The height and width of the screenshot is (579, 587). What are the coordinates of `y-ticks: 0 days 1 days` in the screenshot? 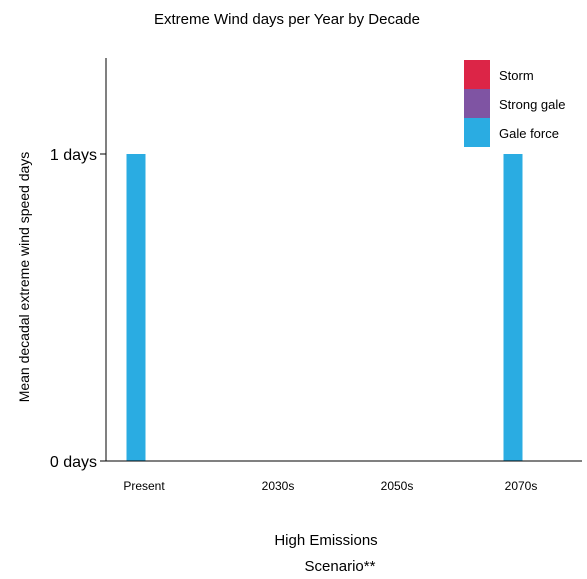 It's located at (78, 309).